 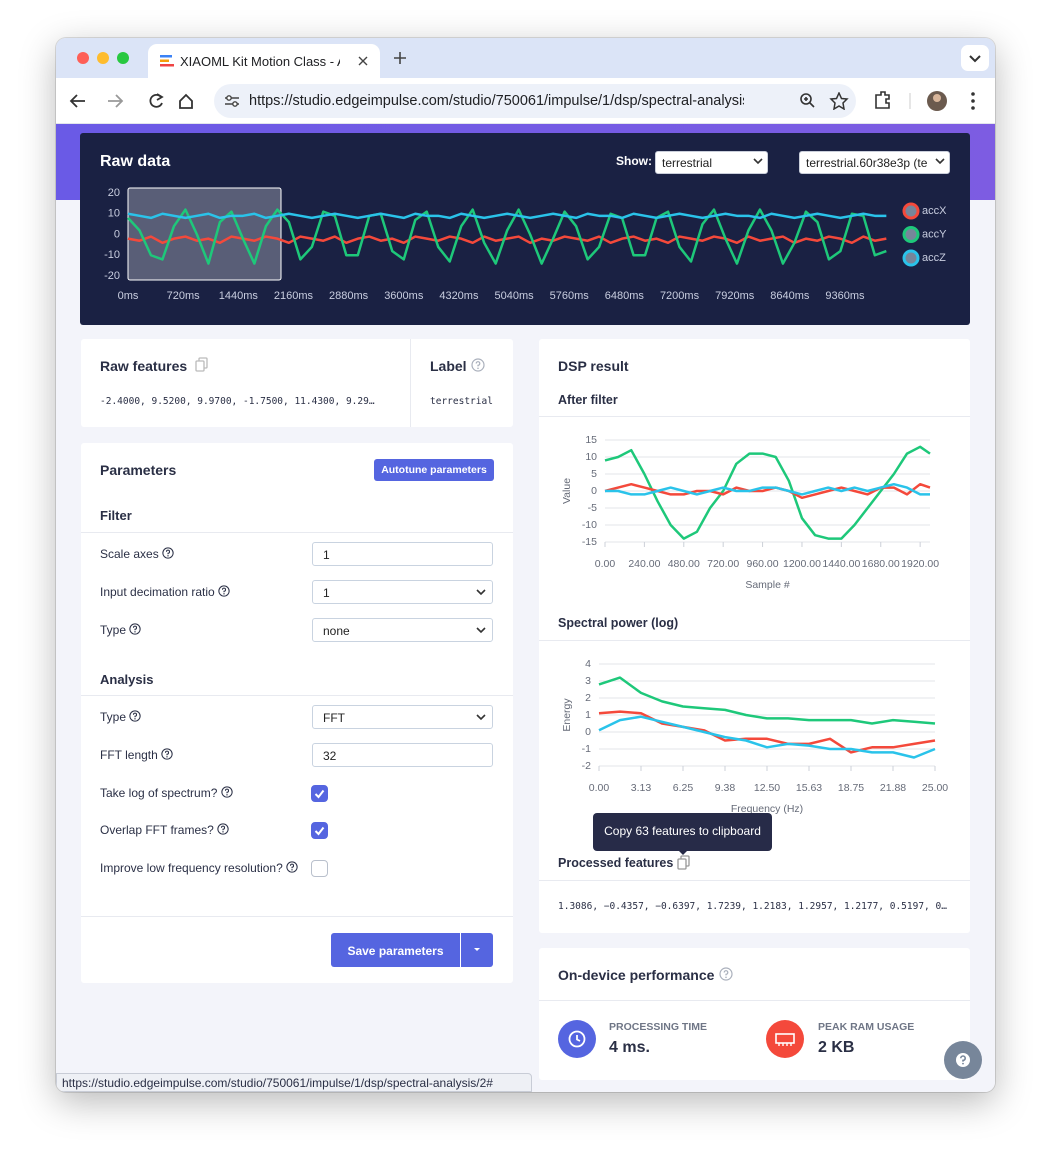 I want to click on field-value: FFT, so click(x=334, y=718).